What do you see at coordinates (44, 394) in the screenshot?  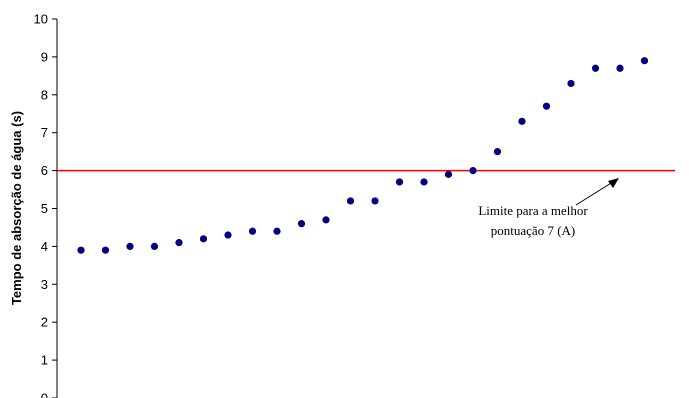 I see `y-tick-label: 0` at bounding box center [44, 394].